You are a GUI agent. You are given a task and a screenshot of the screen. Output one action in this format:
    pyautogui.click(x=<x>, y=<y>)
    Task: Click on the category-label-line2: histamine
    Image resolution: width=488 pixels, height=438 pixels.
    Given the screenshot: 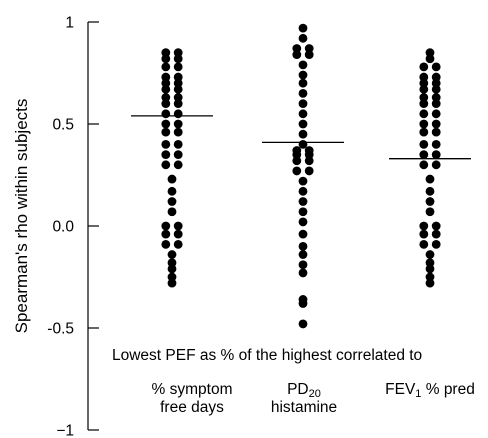 What is the action you would take?
    pyautogui.click(x=304, y=407)
    